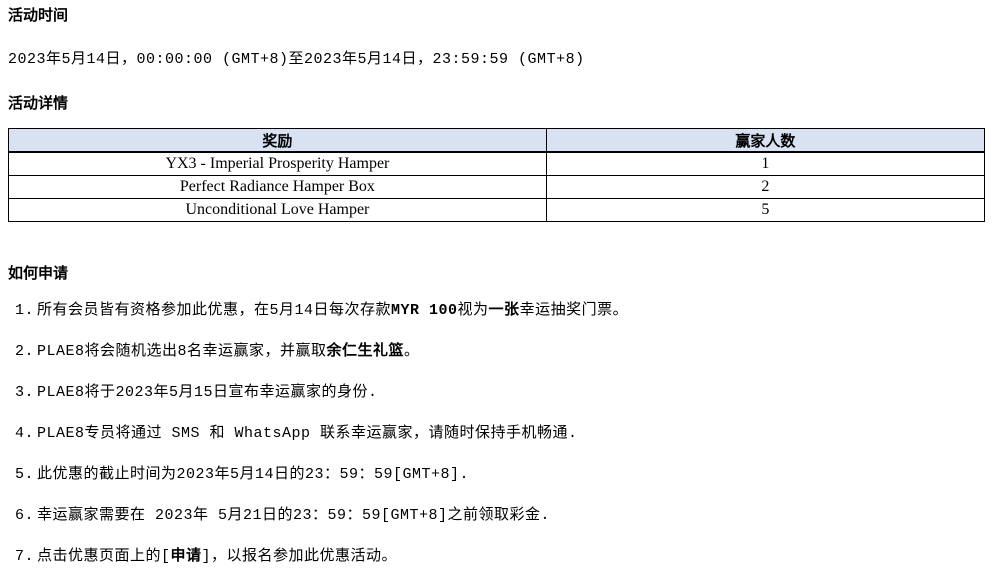 This screenshot has width=996, height=568. What do you see at coordinates (24, 474) in the screenshot?
I see `list-item-number: 5.` at bounding box center [24, 474].